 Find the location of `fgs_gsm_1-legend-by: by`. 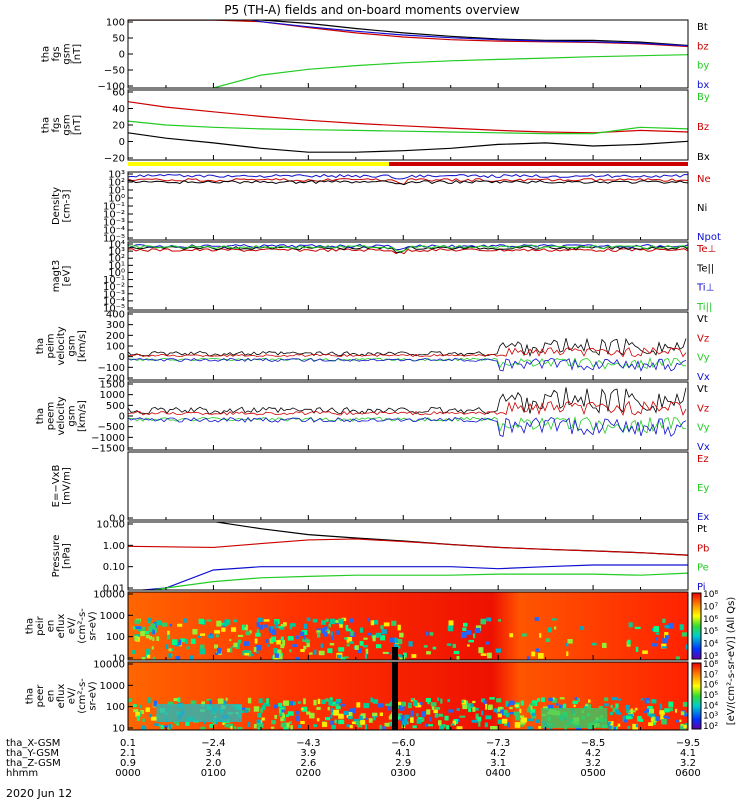

fgs_gsm_1-legend-by: by is located at coordinates (703, 66).